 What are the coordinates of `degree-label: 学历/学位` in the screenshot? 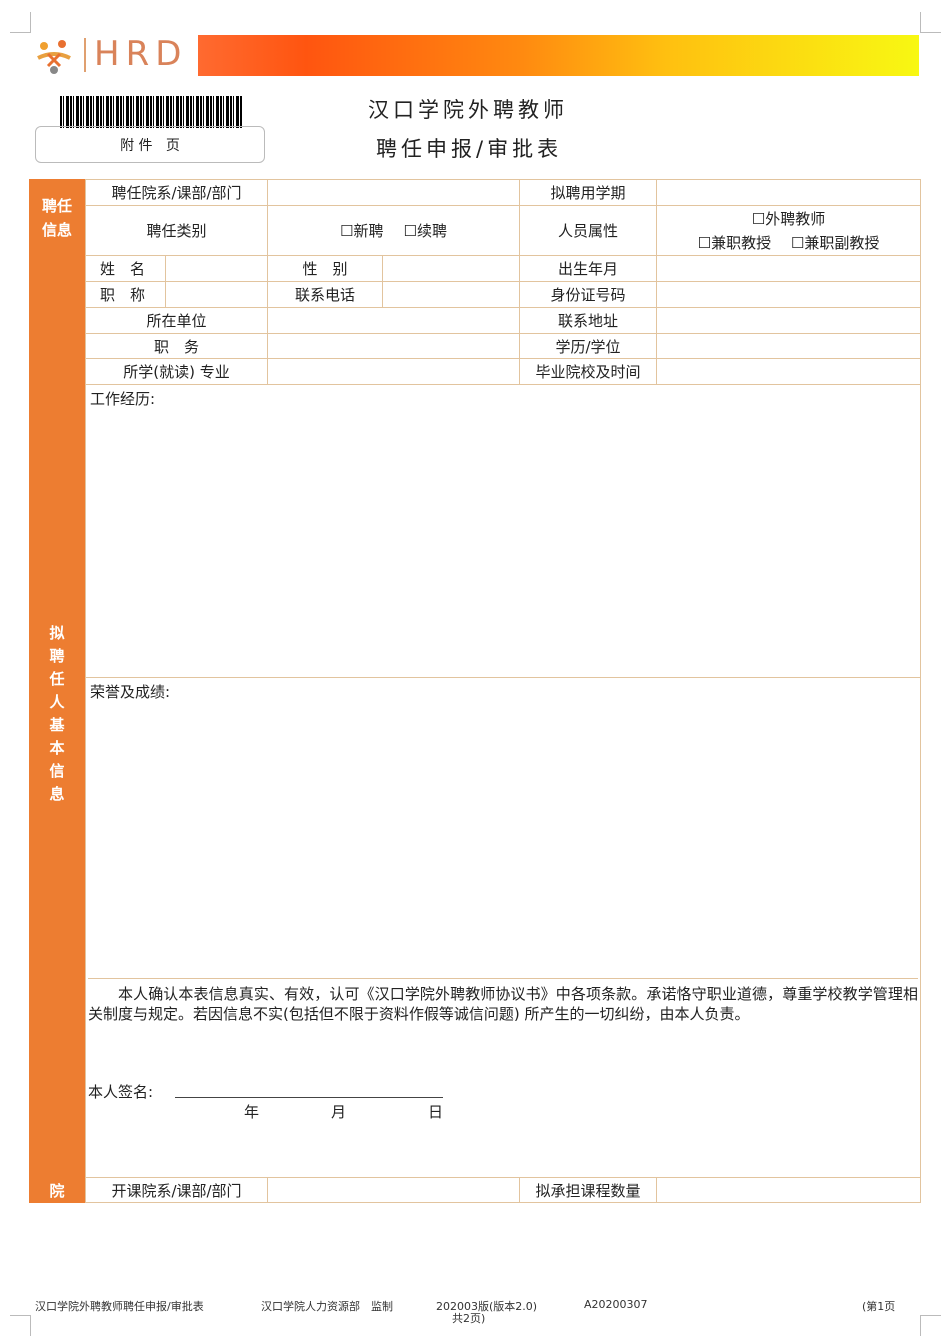 It's located at (588, 346).